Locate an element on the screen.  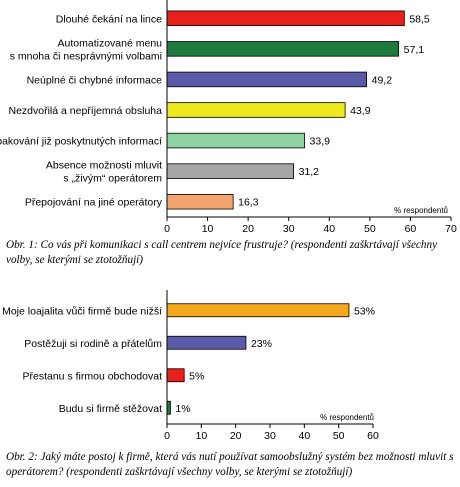
value-label-3: 5% is located at coordinates (196, 376).